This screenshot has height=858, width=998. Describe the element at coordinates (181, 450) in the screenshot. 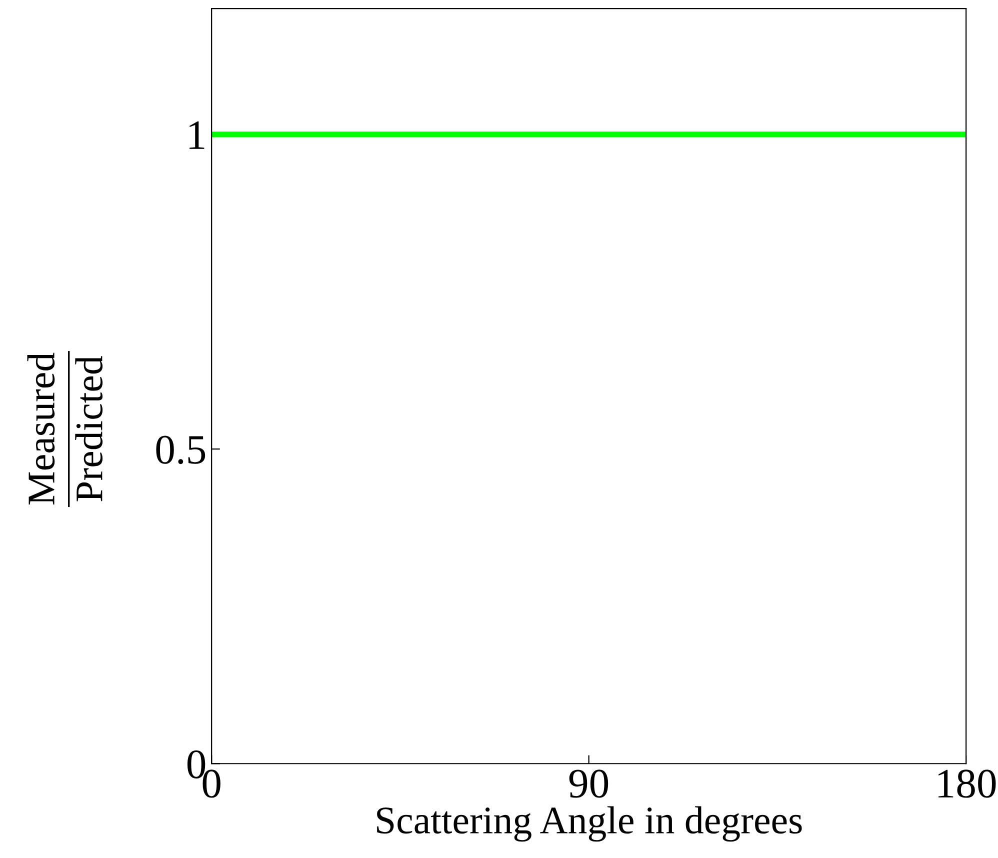

I see `y-tick-label: 0.5` at that location.